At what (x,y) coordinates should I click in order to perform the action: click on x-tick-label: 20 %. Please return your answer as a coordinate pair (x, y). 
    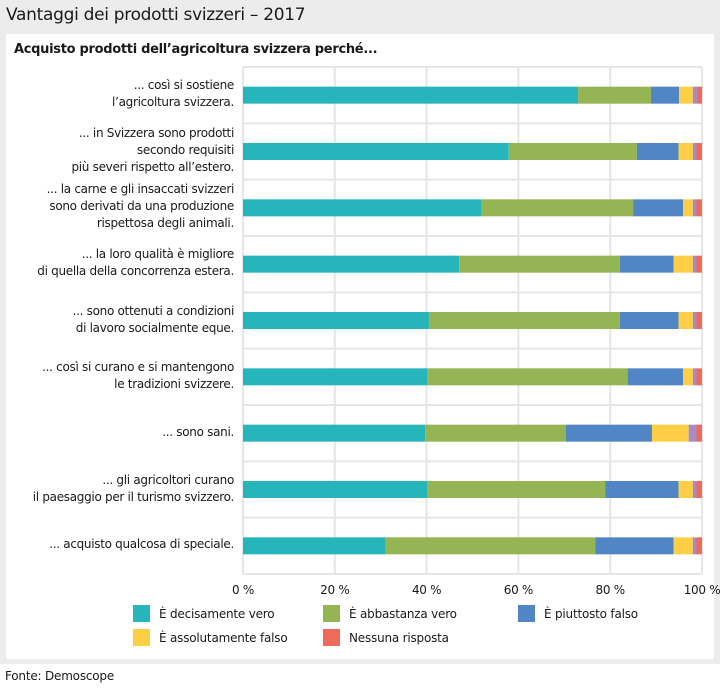
    Looking at the image, I should click on (334, 590).